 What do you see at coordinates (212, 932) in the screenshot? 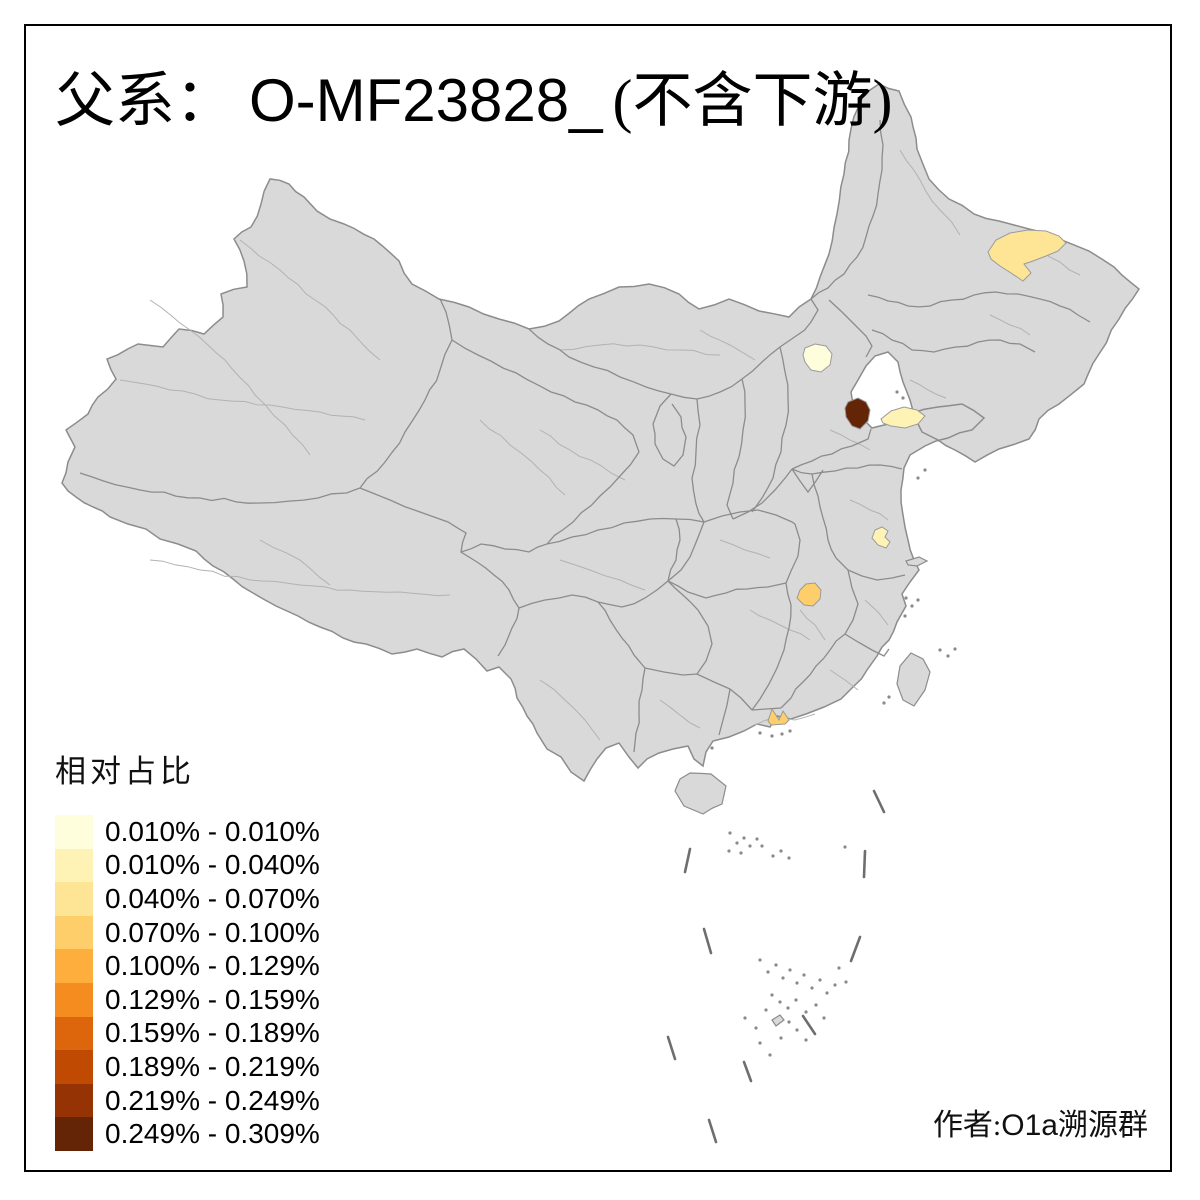
I see `legend-label: 0.070% - 0.100%` at bounding box center [212, 932].